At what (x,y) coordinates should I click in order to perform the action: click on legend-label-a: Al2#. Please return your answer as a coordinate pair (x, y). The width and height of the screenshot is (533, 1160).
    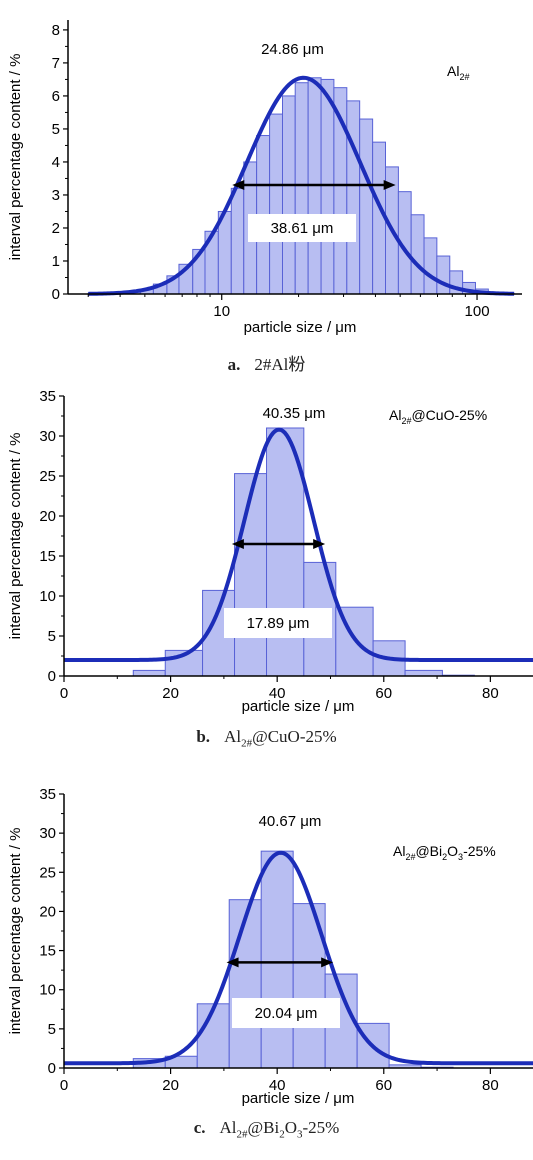
    Looking at the image, I should click on (458, 72).